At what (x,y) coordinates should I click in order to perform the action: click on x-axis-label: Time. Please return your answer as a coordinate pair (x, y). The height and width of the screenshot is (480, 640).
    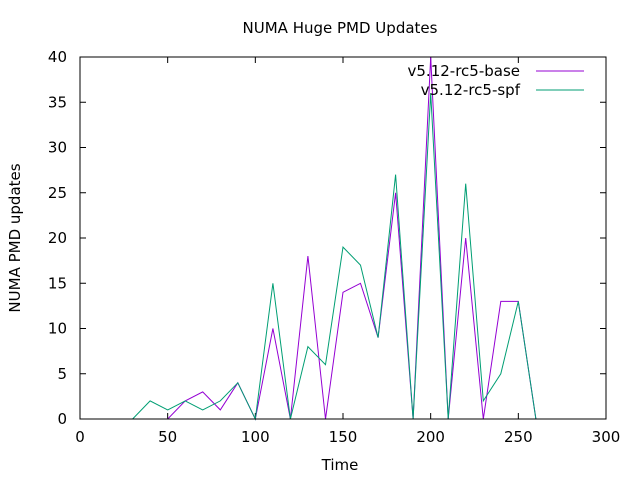
    Looking at the image, I should click on (340, 465).